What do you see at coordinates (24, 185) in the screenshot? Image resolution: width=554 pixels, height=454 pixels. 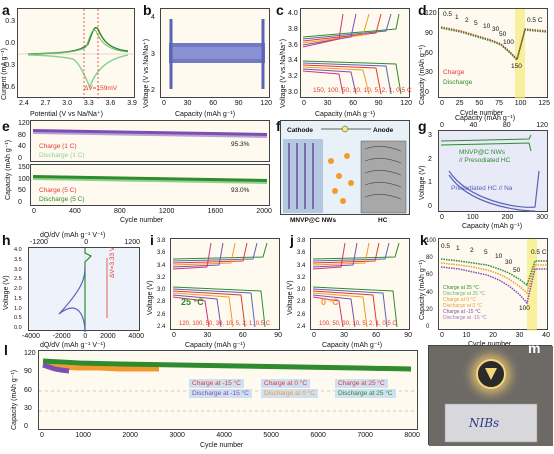 I see `panel-e-bottom-yticks: 150 100 50 0` at bounding box center [24, 185].